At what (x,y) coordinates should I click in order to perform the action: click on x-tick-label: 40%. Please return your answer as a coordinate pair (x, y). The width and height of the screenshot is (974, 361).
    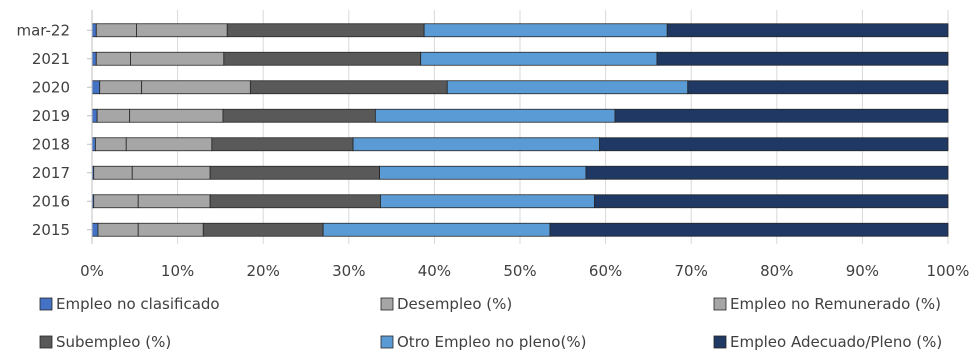
    Looking at the image, I should click on (434, 271).